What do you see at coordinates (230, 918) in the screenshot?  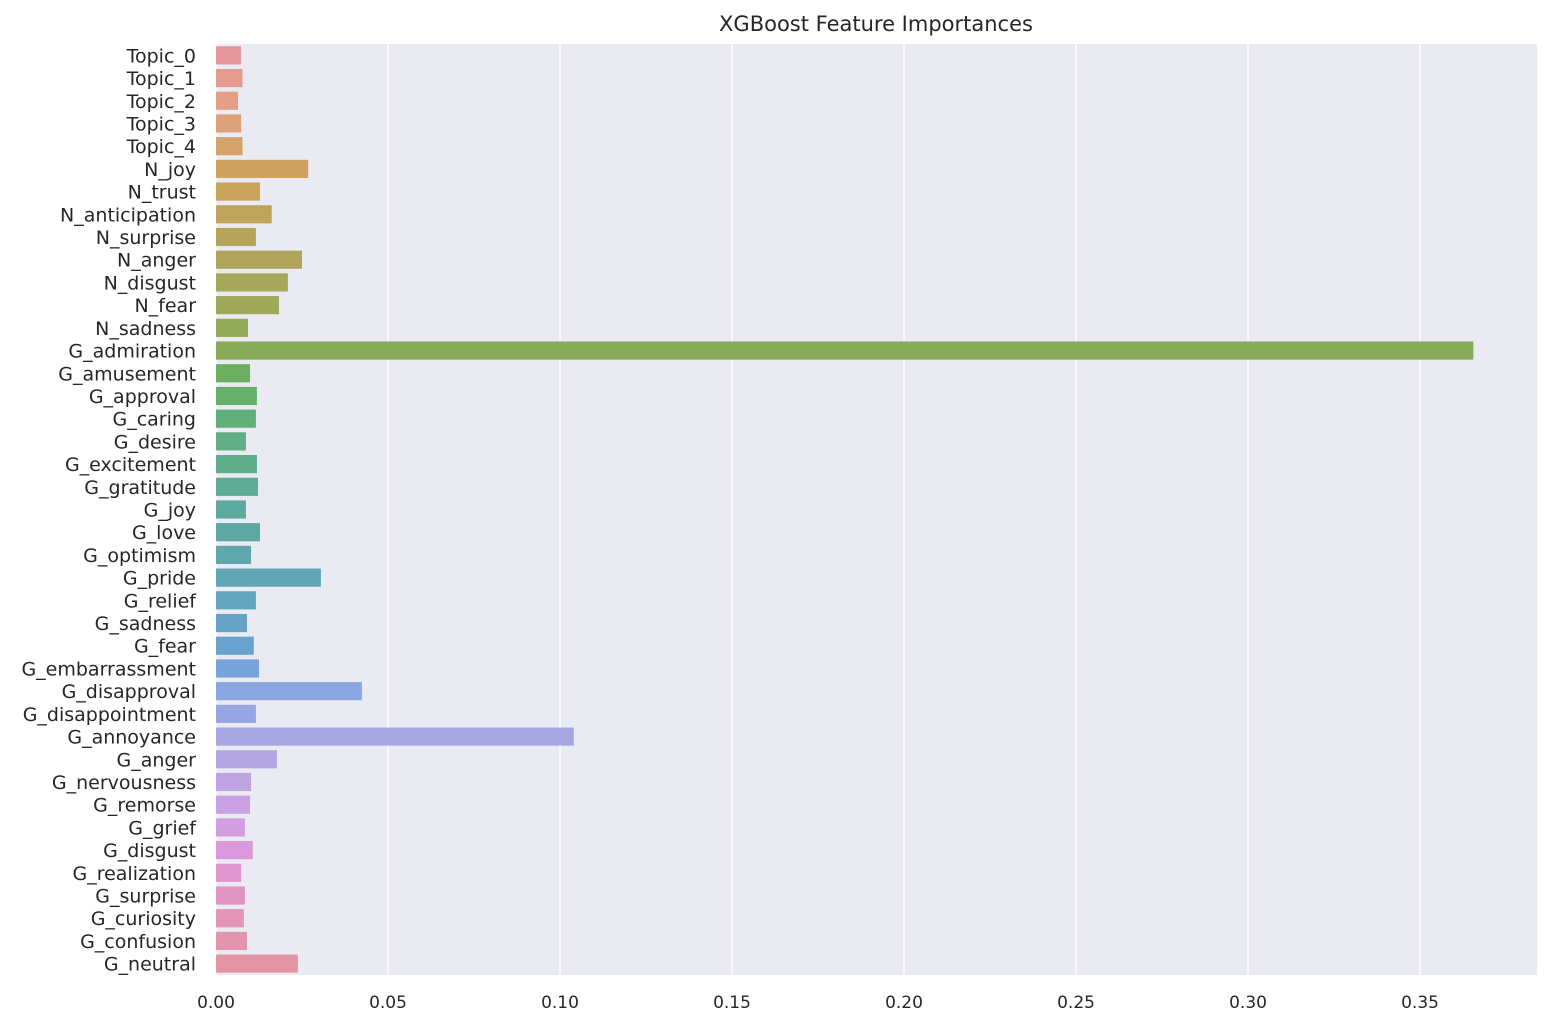 I see `bar-g-curiosity` at bounding box center [230, 918].